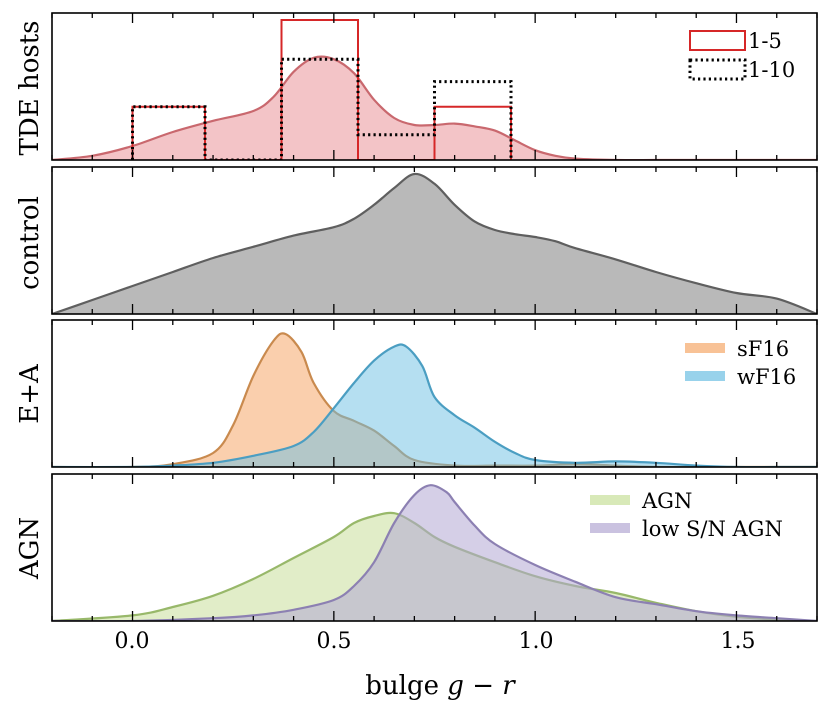 This screenshot has height=715, width=831. What do you see at coordinates (536, 641) in the screenshot?
I see `x-tick-label-2: 1.0` at bounding box center [536, 641].